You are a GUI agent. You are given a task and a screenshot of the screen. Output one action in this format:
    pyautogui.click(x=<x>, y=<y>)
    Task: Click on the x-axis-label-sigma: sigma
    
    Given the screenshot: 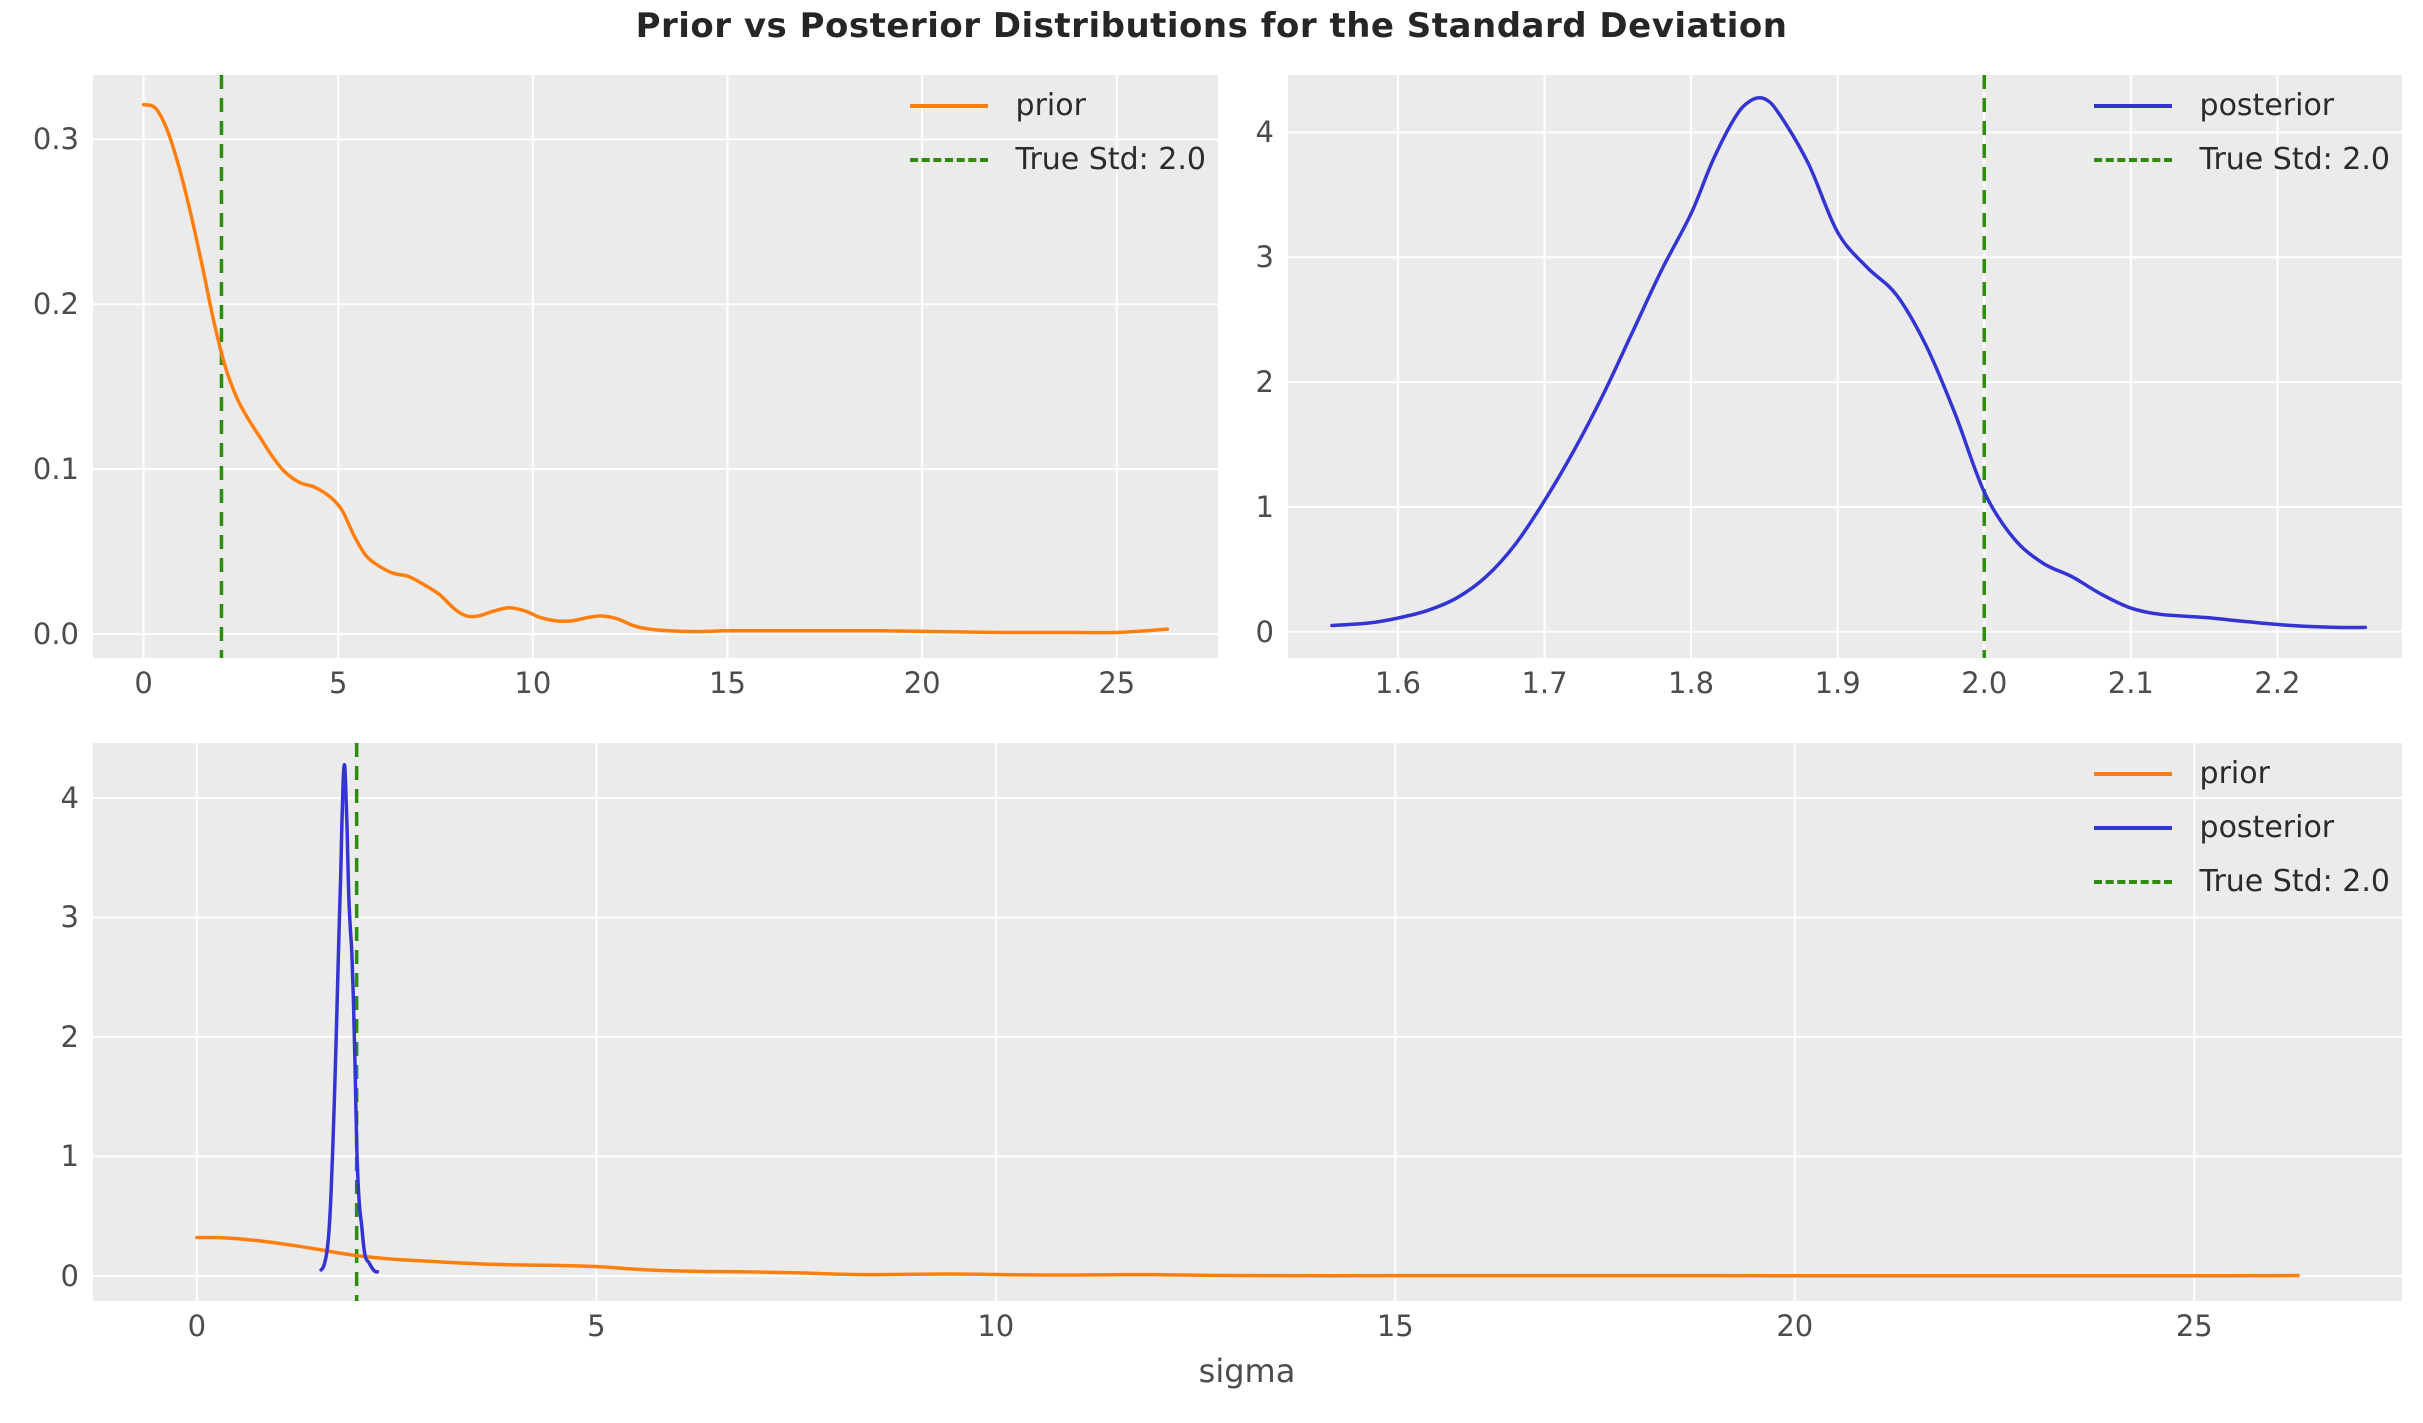 What is the action you would take?
    pyautogui.click(x=1247, y=1371)
    